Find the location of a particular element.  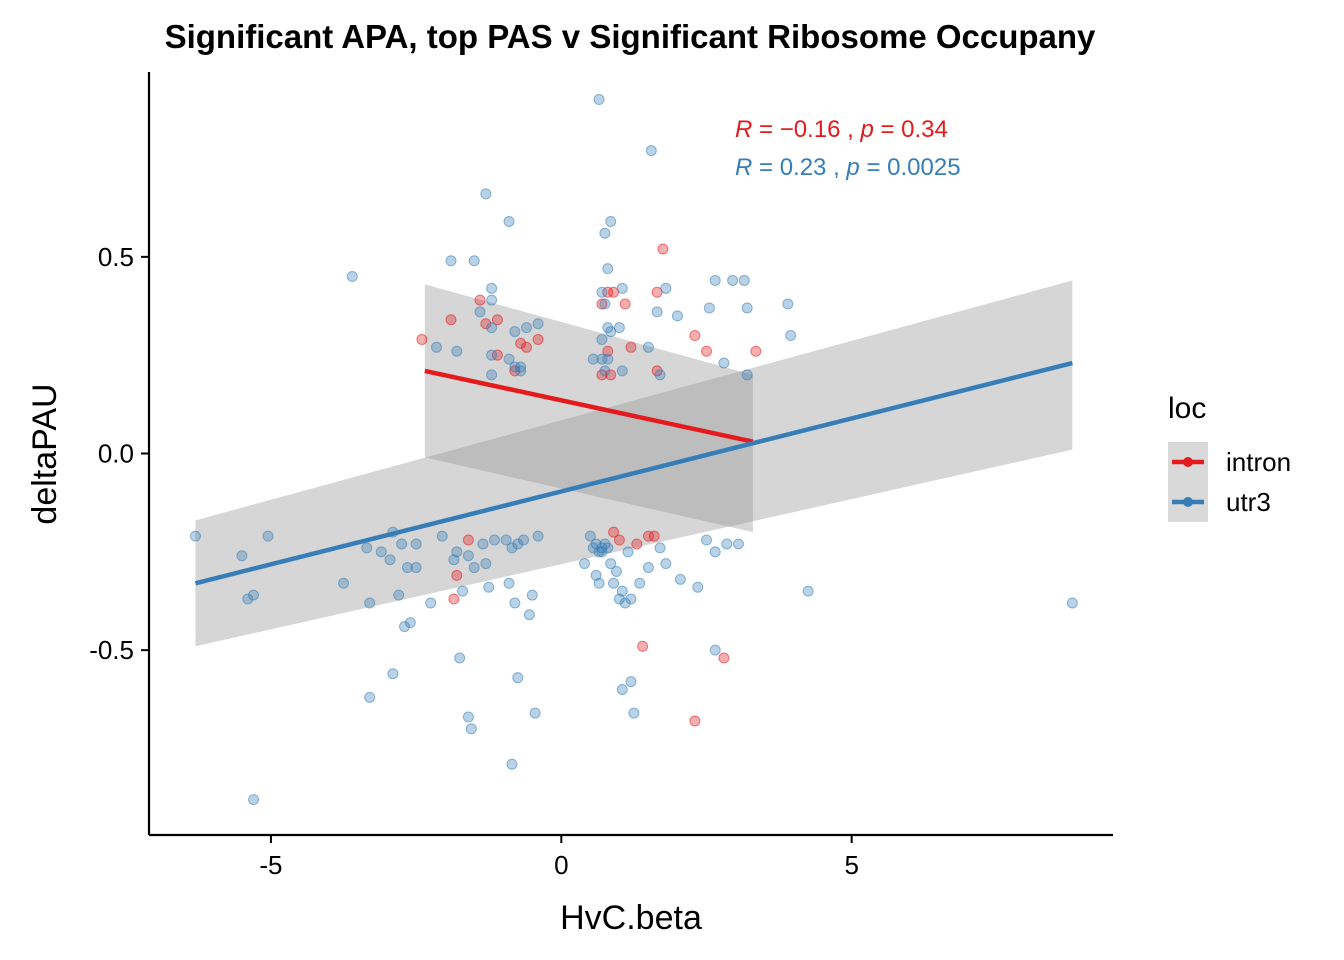

legend-label: utr3 is located at coordinates (1248, 502).